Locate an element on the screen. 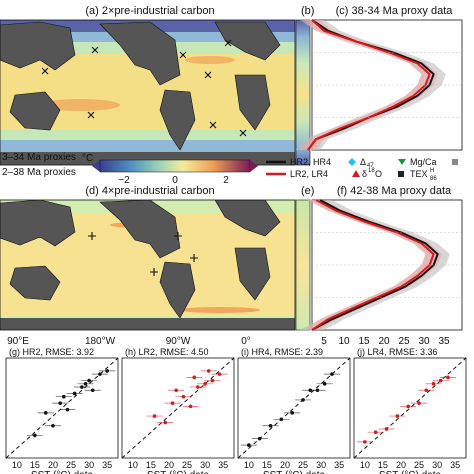  profile-xtick-5: 5 is located at coordinates (324, 341).